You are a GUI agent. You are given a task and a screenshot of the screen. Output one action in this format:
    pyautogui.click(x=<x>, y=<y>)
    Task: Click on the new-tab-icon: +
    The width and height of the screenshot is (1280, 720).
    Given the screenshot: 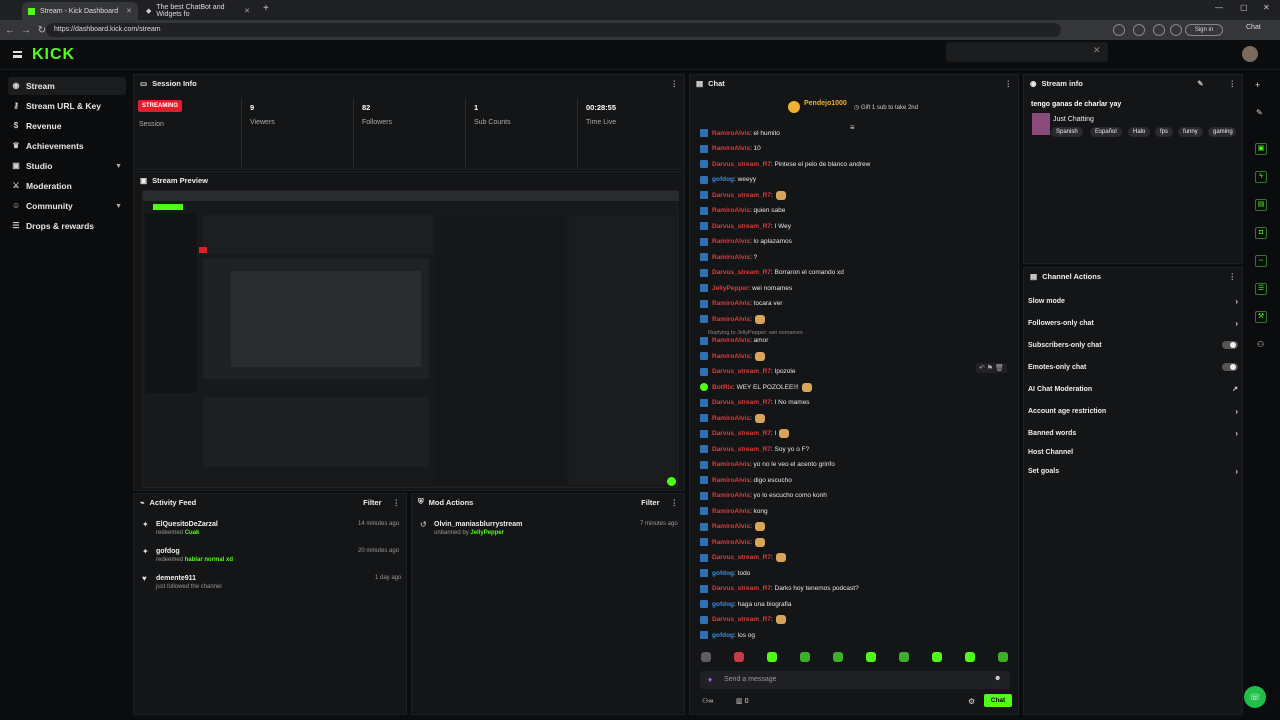 What is the action you would take?
    pyautogui.click(x=266, y=8)
    